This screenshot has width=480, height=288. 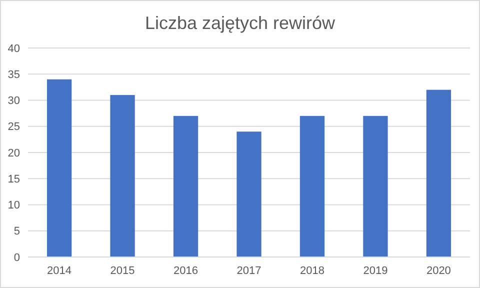 What do you see at coordinates (438, 271) in the screenshot?
I see `x-tick-label: 2020` at bounding box center [438, 271].